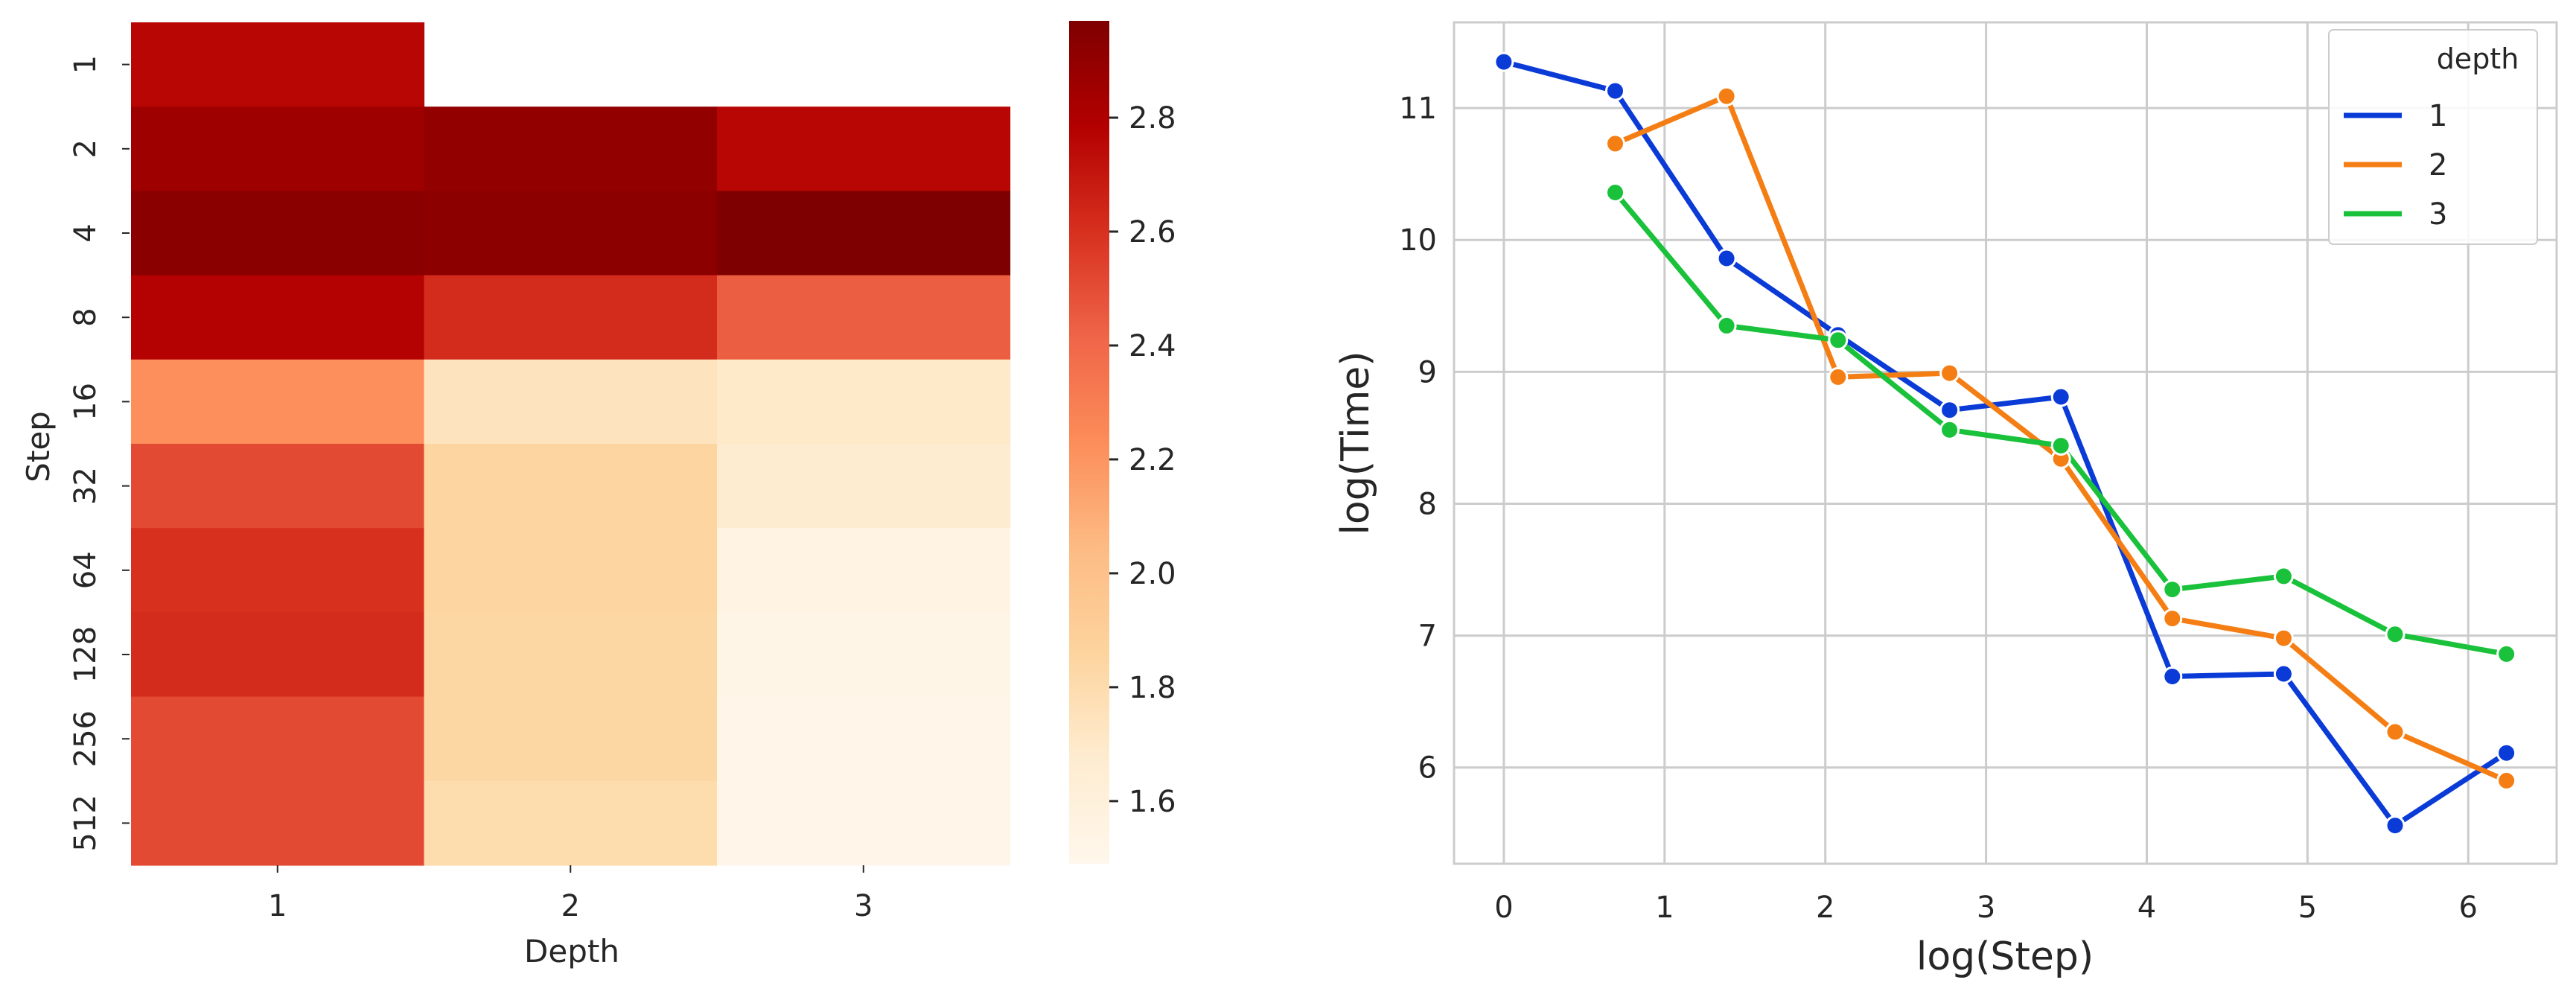 Image resolution: width=2576 pixels, height=1003 pixels. I want to click on y-tick-label: 6, so click(1427, 768).